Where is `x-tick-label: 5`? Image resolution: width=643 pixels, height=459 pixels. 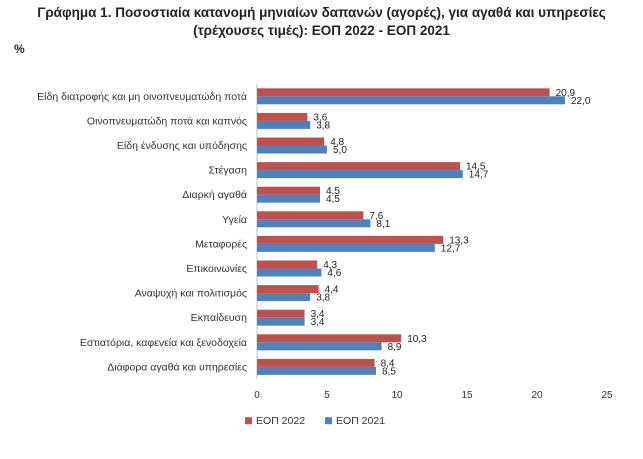
x-tick-label: 5 is located at coordinates (327, 395).